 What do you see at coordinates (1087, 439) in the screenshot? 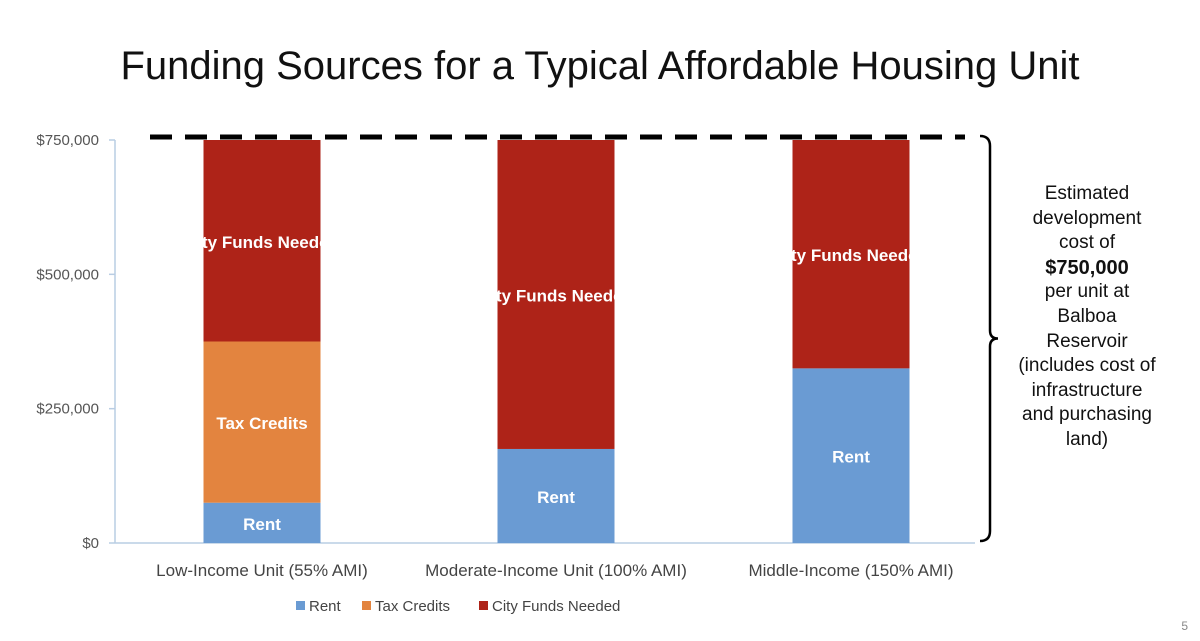
I see `annotation-line: land)` at bounding box center [1087, 439].